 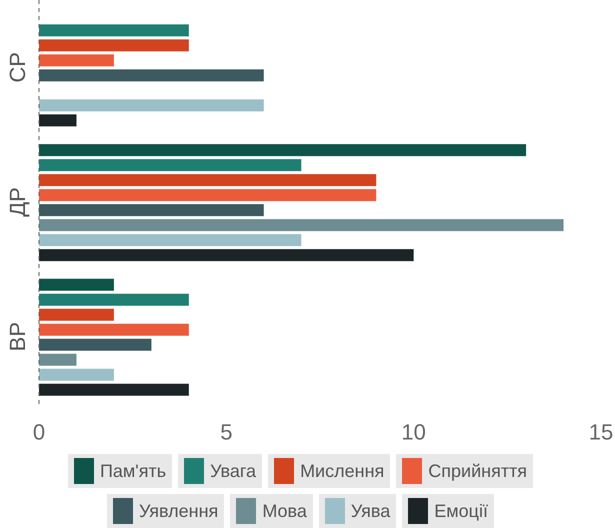 I want to click on y-tick-label: СР, so click(x=17, y=67).